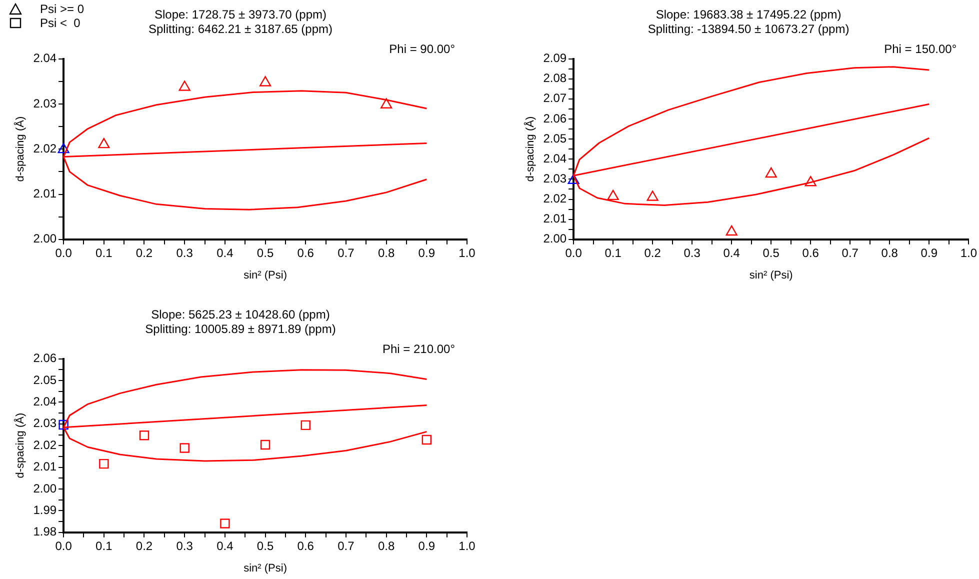 The height and width of the screenshot is (579, 979). Describe the element at coordinates (555, 58) in the screenshot. I see `y-tick-label: 2.09` at that location.